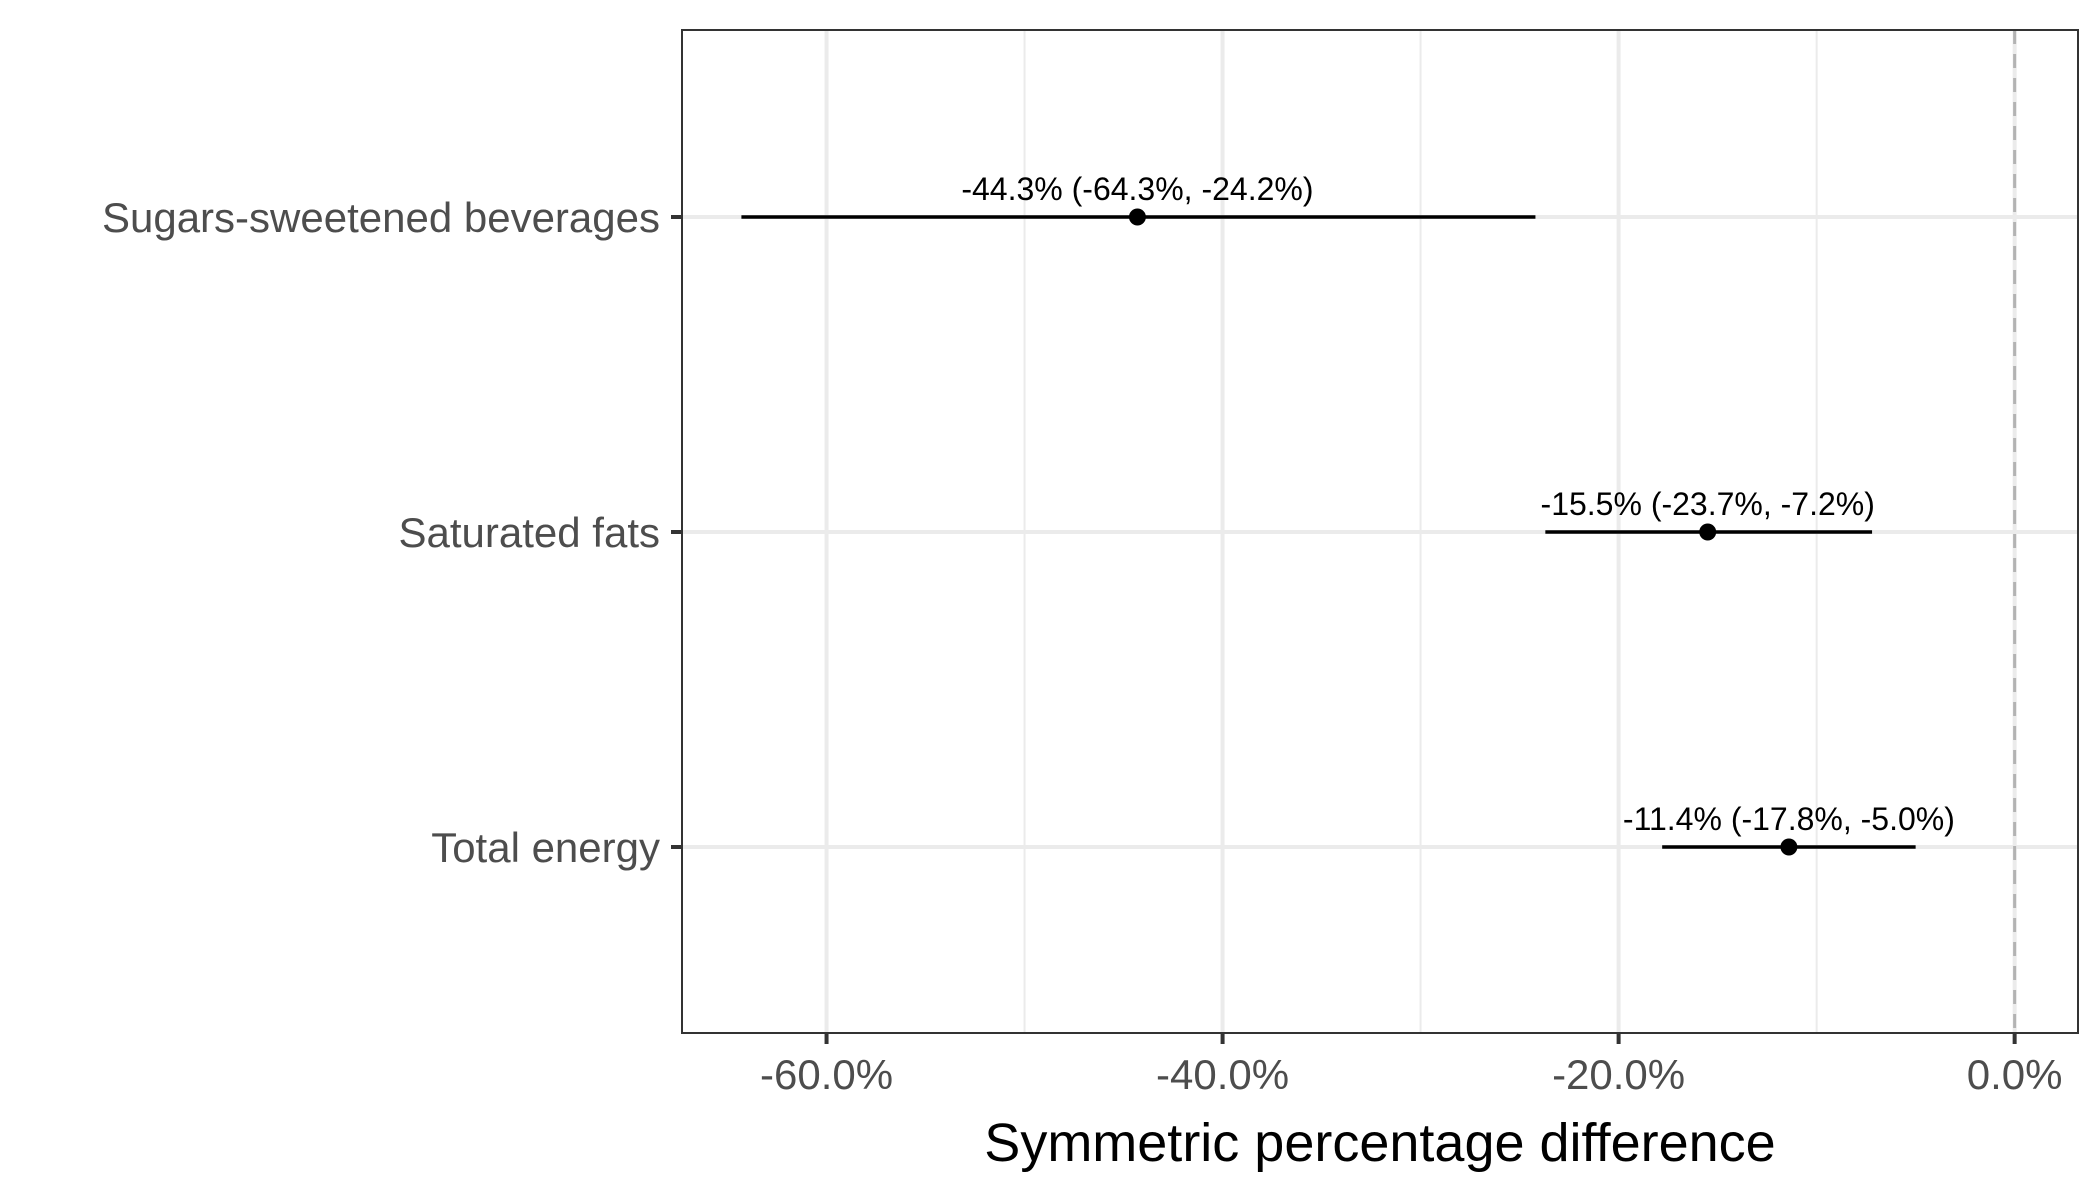  I want to click on y-tick-label: Sugars-sweetened beverages, so click(381, 217).